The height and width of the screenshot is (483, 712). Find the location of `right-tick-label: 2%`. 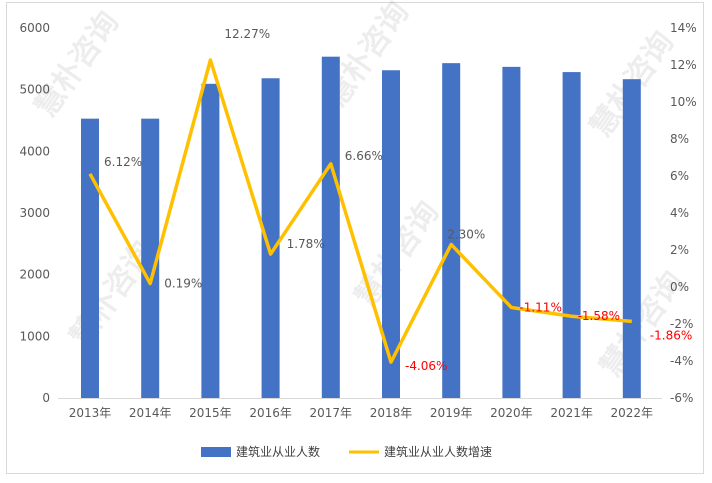

right-tick-label: 2% is located at coordinates (679, 250).